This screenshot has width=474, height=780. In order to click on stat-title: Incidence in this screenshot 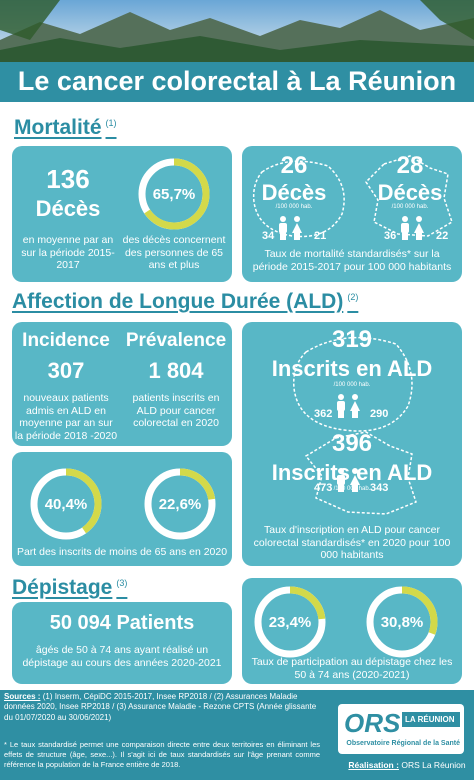, I will do `click(66, 340)`.